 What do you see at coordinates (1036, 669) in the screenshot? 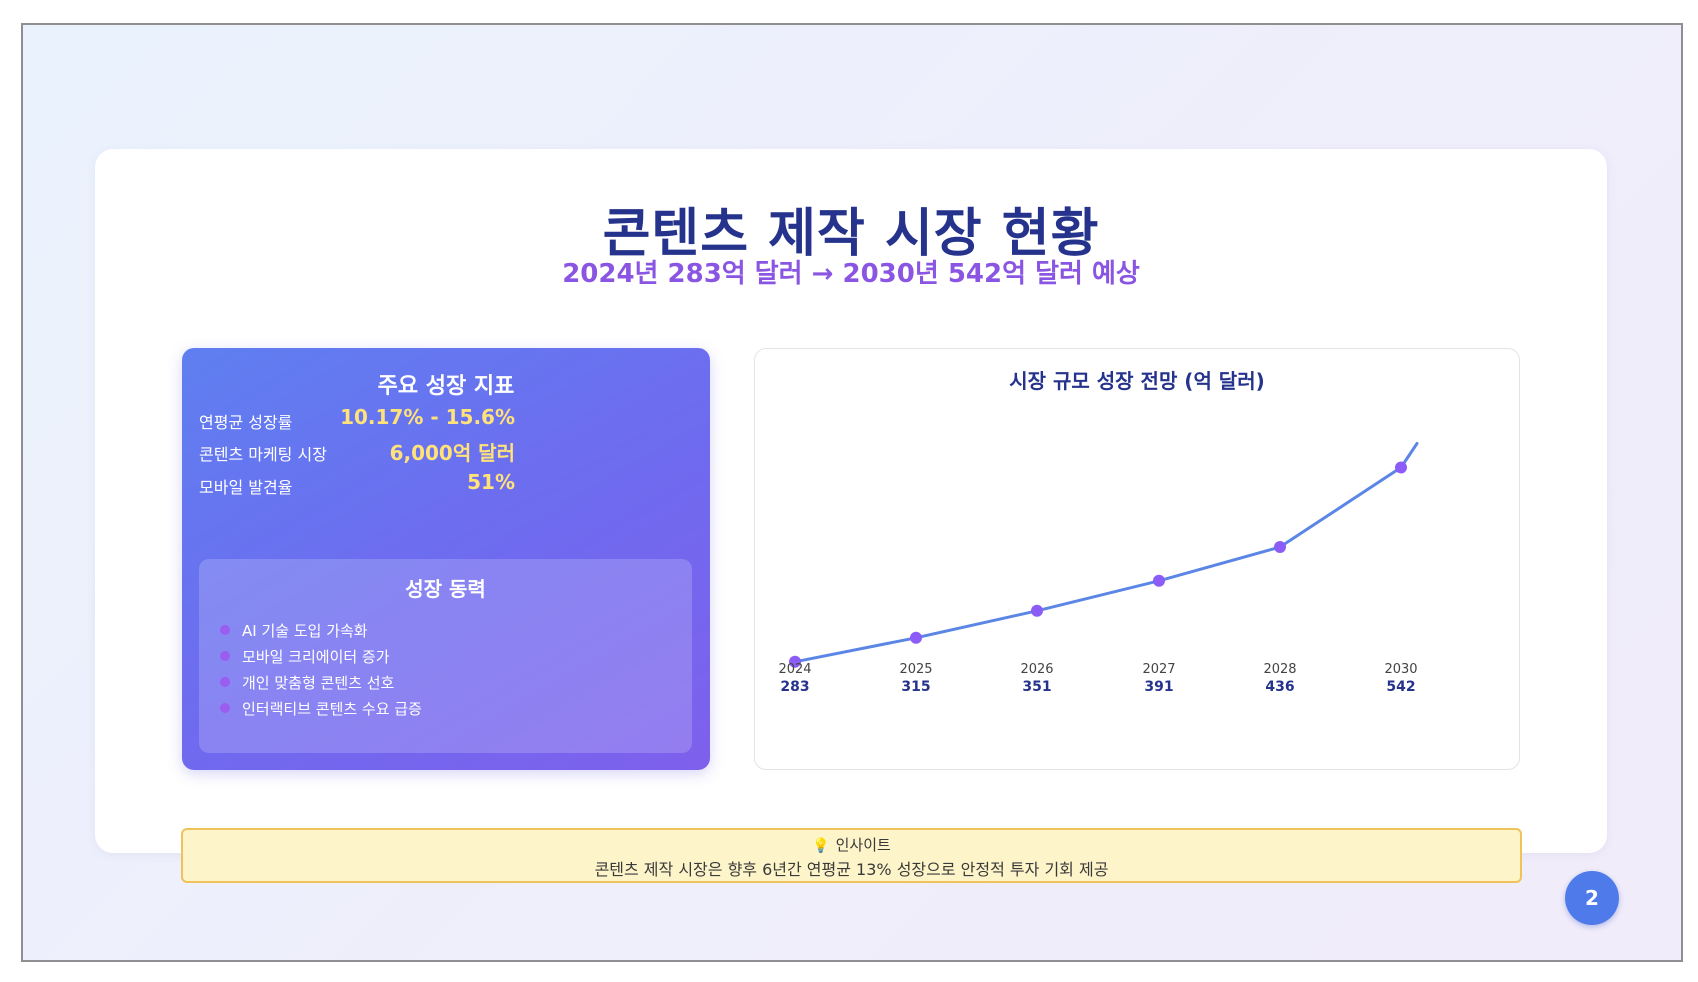
I see `x-tick-label: 2026` at bounding box center [1036, 669].